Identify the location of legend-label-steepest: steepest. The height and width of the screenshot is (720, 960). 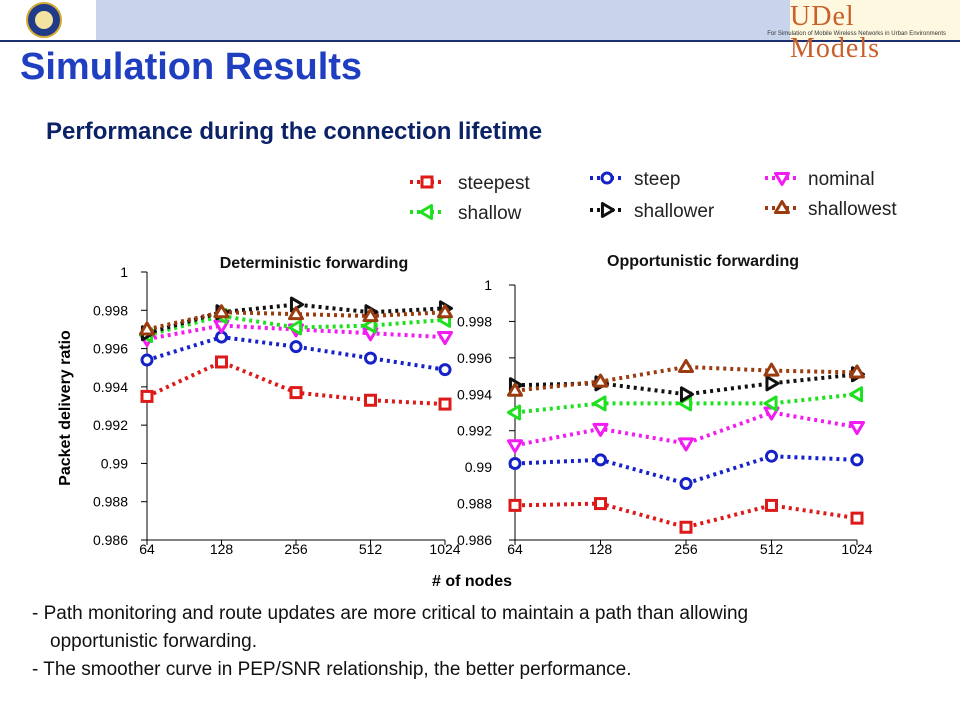
(494, 183).